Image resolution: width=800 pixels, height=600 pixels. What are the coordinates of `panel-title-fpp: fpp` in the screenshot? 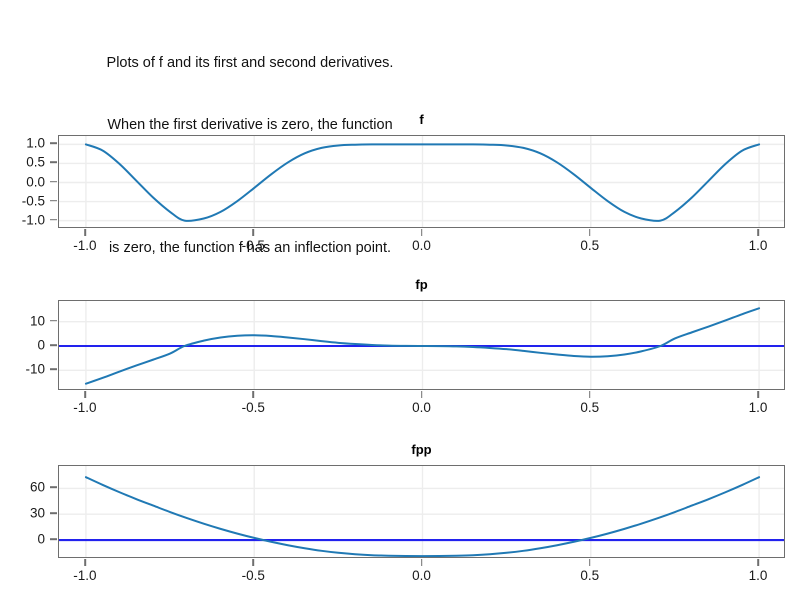 It's located at (421, 449).